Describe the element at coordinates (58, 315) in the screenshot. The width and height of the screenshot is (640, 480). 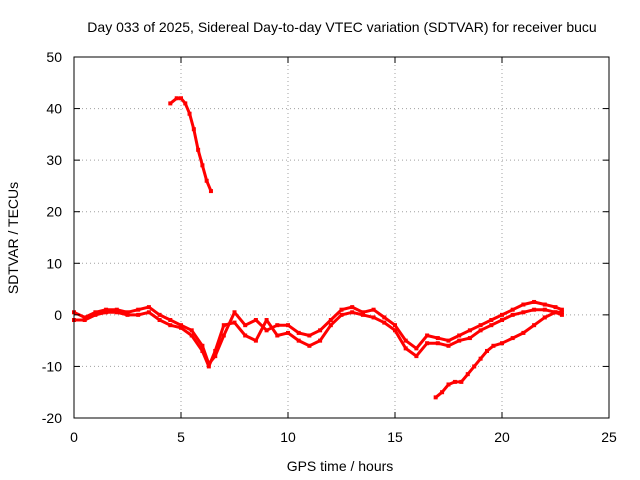
I see `y-tick-label: 0` at that location.